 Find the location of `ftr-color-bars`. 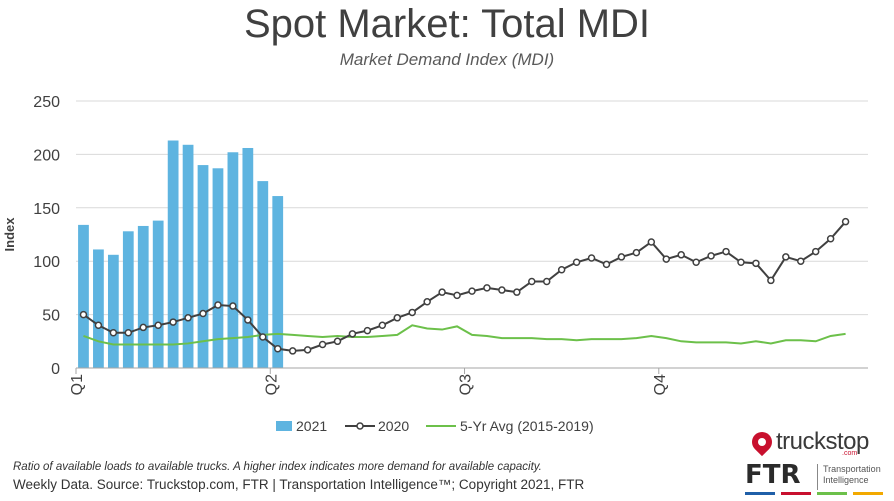

ftr-color-bars is located at coordinates (814, 493).